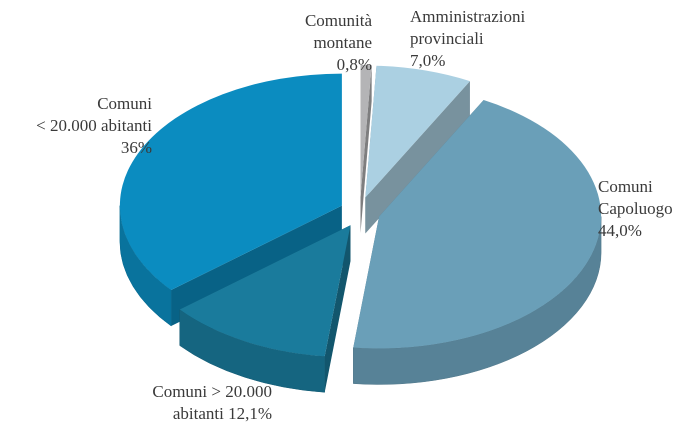 This screenshot has height=428, width=692. What do you see at coordinates (468, 27) in the screenshot?
I see `category-label: Amministrazioni provinciali` at bounding box center [468, 27].